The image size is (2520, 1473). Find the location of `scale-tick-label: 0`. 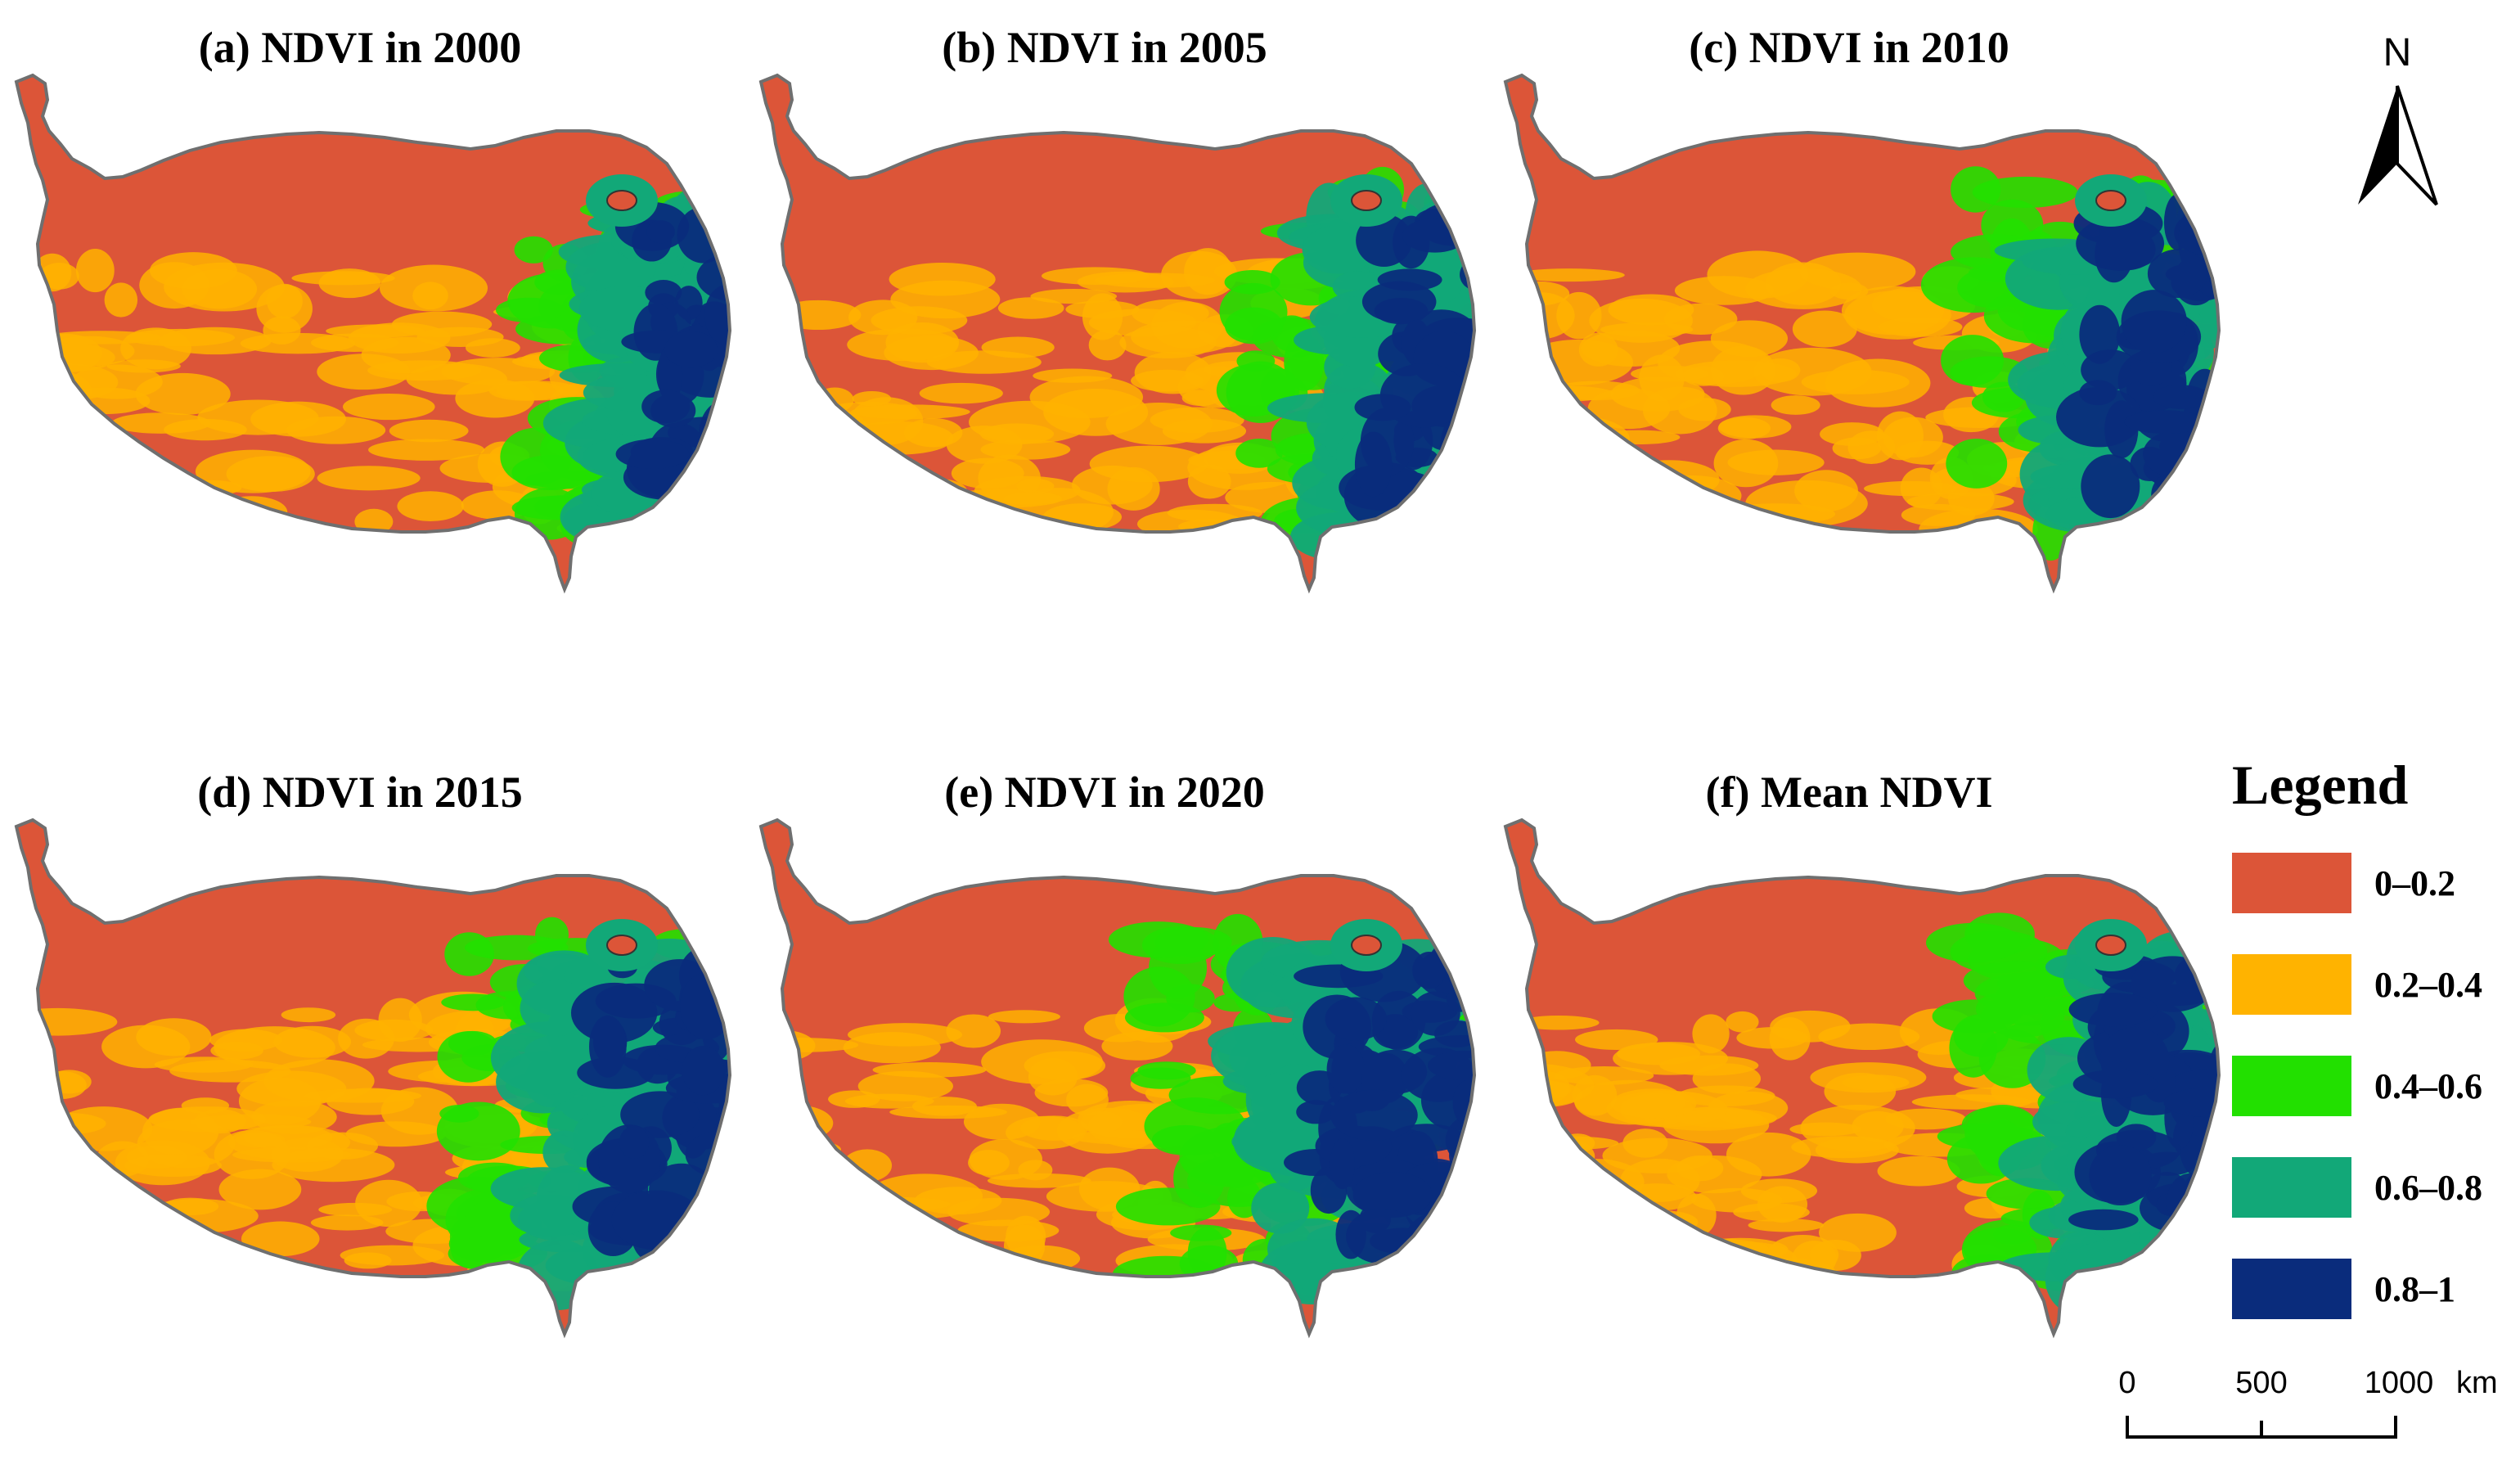

scale-tick-label: 0 is located at coordinates (2126, 1383).